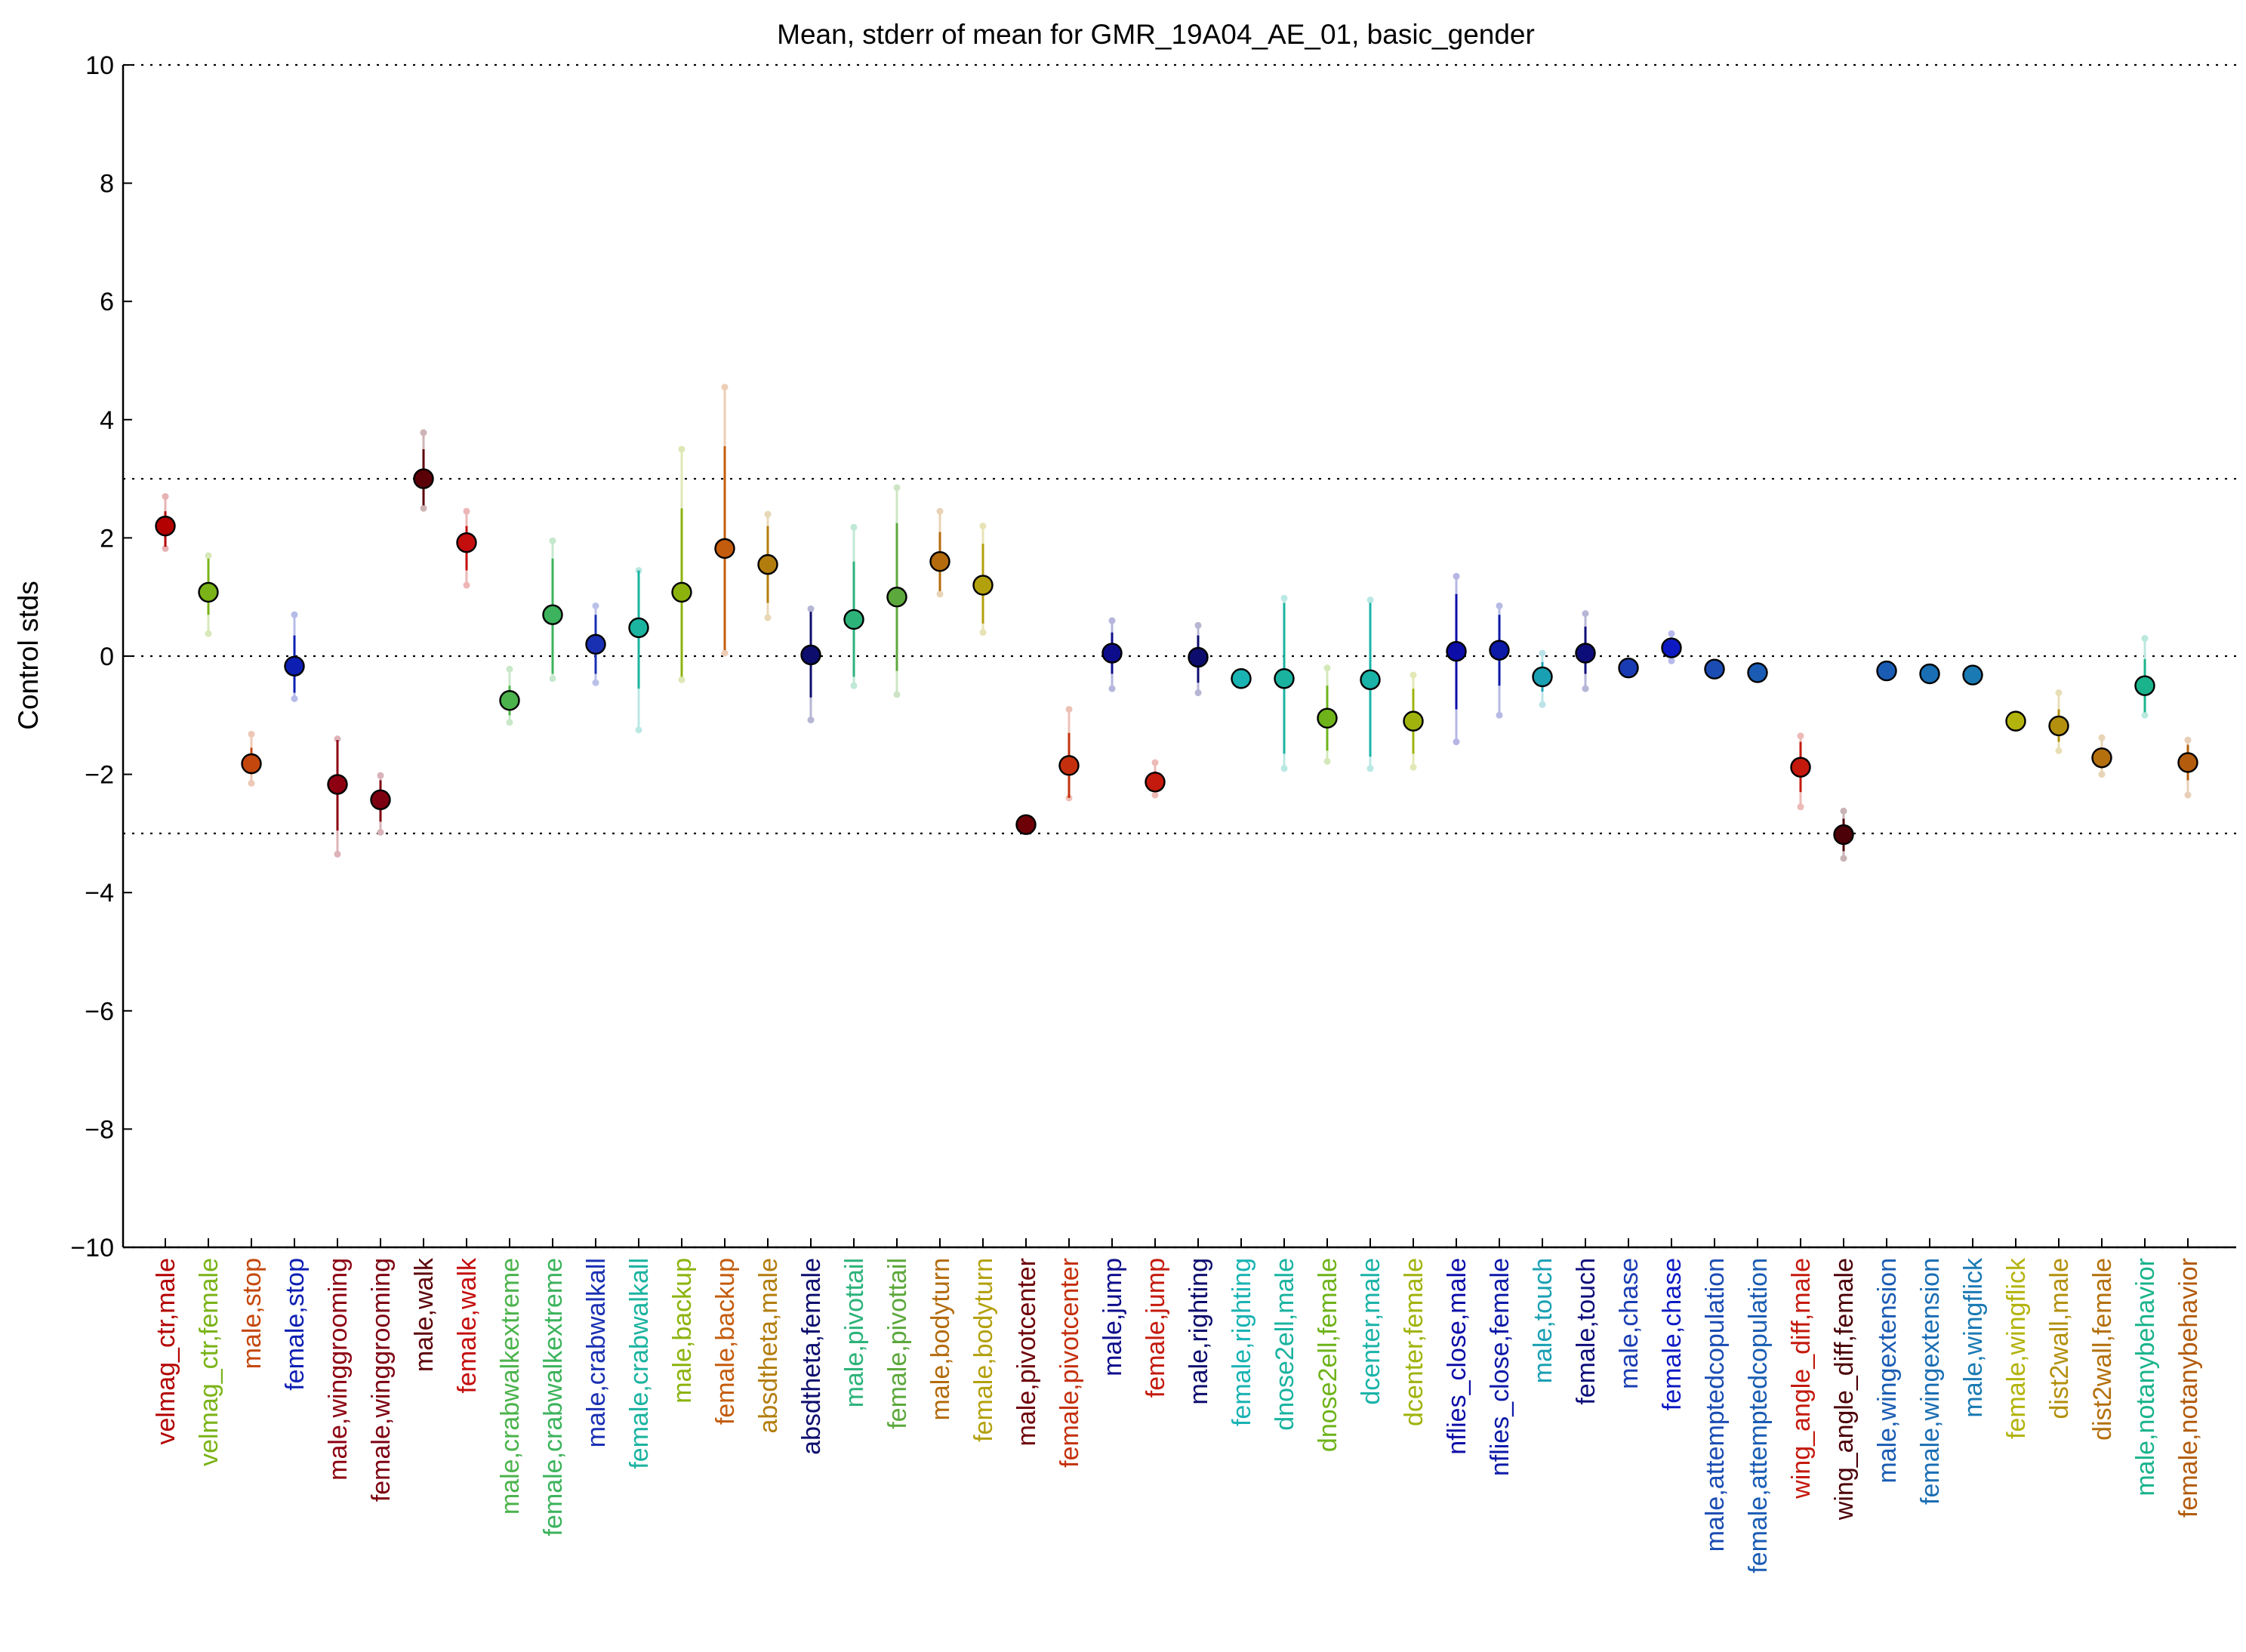 This screenshot has width=2246, height=1652. What do you see at coordinates (382, 1380) in the screenshot?
I see `category-label: female,winggrooming` at bounding box center [382, 1380].